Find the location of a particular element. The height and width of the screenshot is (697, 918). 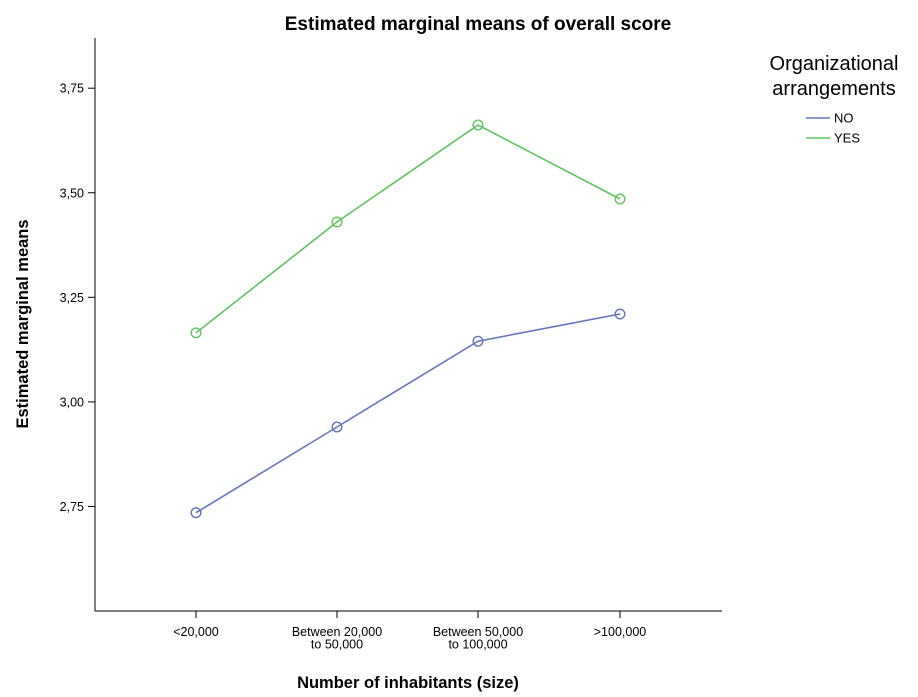

legend-label-yes: YES is located at coordinates (847, 138).